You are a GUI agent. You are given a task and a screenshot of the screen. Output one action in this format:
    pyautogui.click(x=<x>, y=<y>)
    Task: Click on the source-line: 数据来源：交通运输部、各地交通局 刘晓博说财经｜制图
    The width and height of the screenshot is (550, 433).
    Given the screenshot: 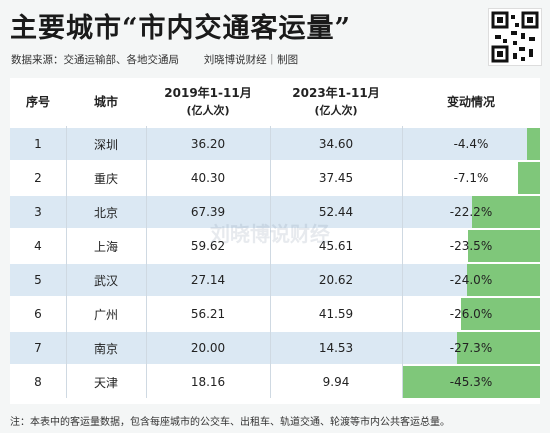 What is the action you would take?
    pyautogui.click(x=154, y=59)
    